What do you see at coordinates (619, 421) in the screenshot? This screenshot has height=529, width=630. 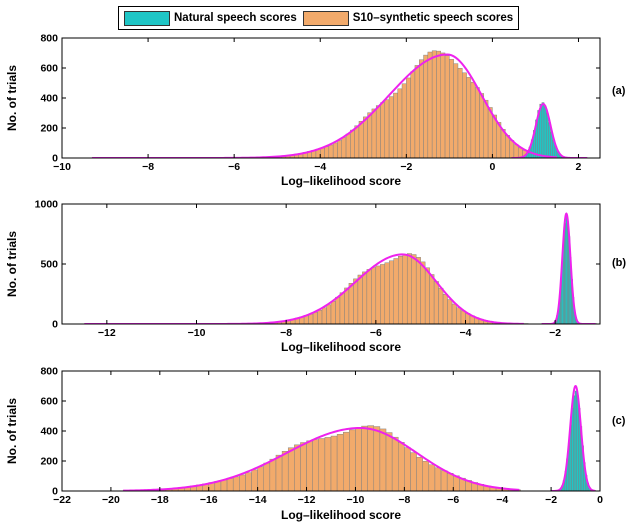 I see `panel-label: (c)` at bounding box center [619, 421].